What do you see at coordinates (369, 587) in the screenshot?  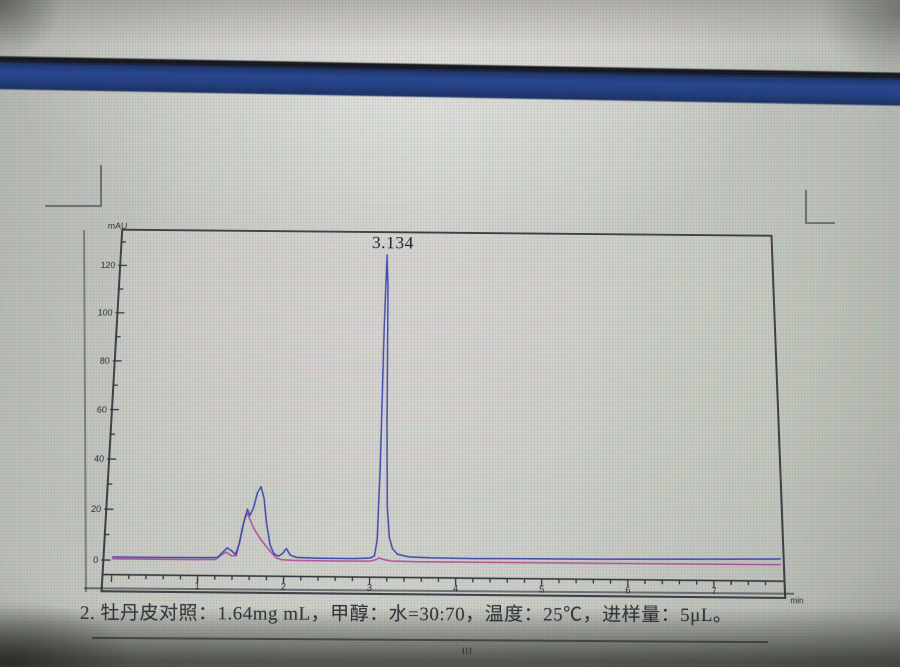 I see `svg-text: 3` at bounding box center [369, 587].